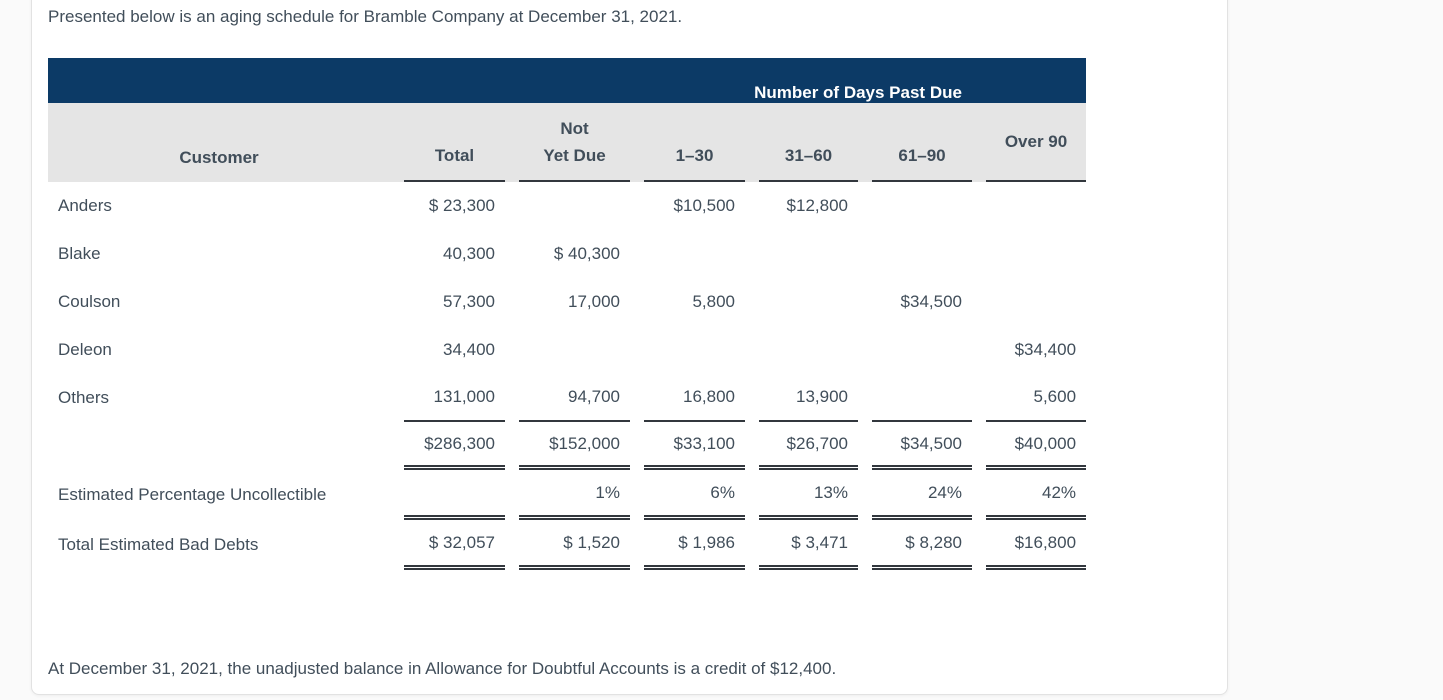 The image size is (1443, 700). I want to click on cell-not-yet-due: 1%, so click(574, 495).